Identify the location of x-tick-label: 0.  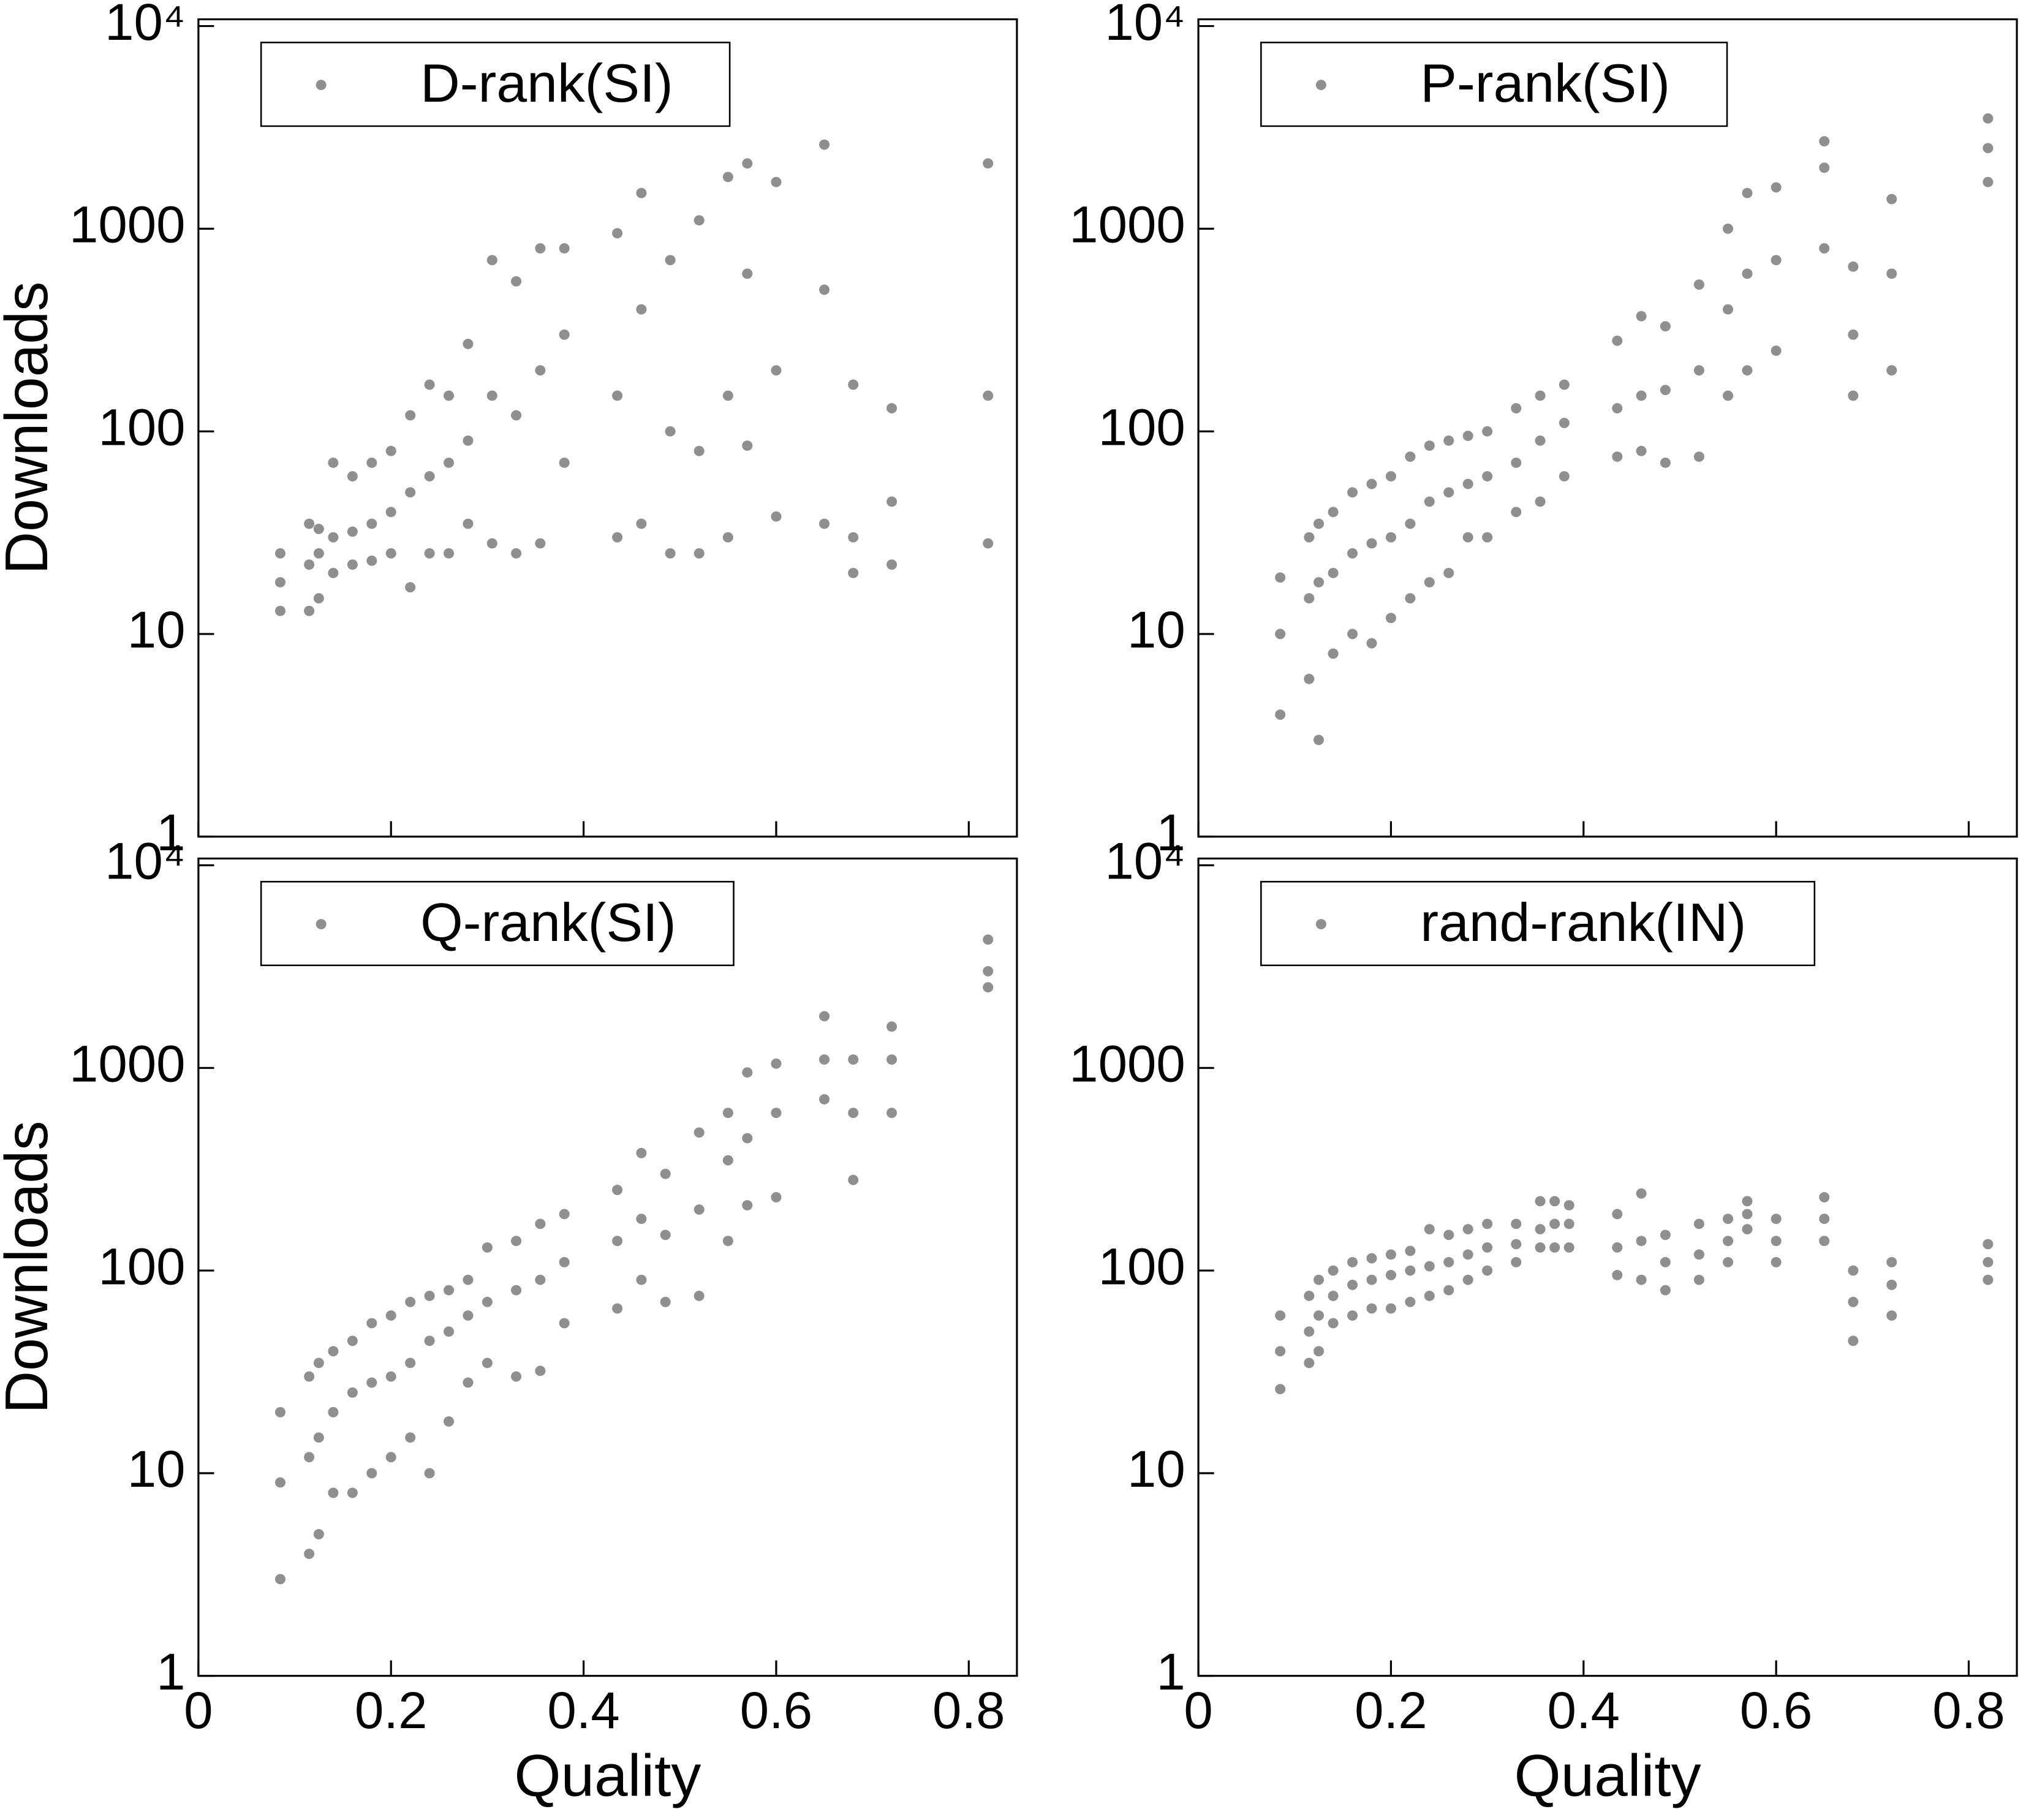
(1198, 1710).